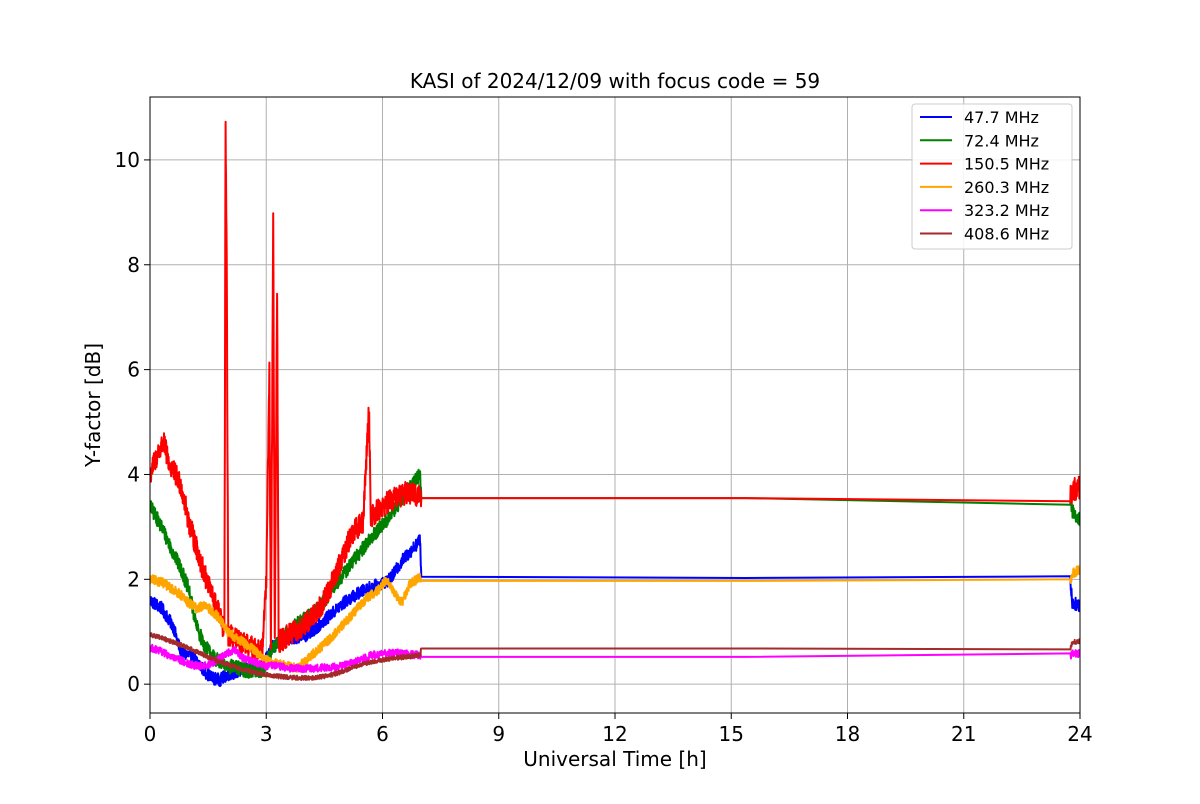 The height and width of the screenshot is (804, 1200). Describe the element at coordinates (133, 684) in the screenshot. I see `y-tick-label: 0` at that location.